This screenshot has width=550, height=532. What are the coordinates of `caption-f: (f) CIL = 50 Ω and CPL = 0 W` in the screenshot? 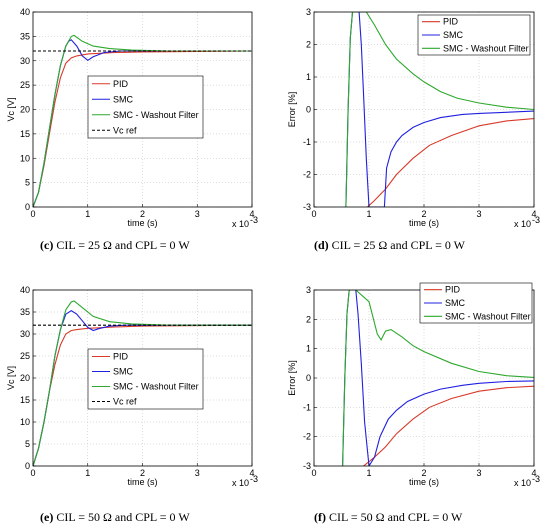 It's located at (388, 517).